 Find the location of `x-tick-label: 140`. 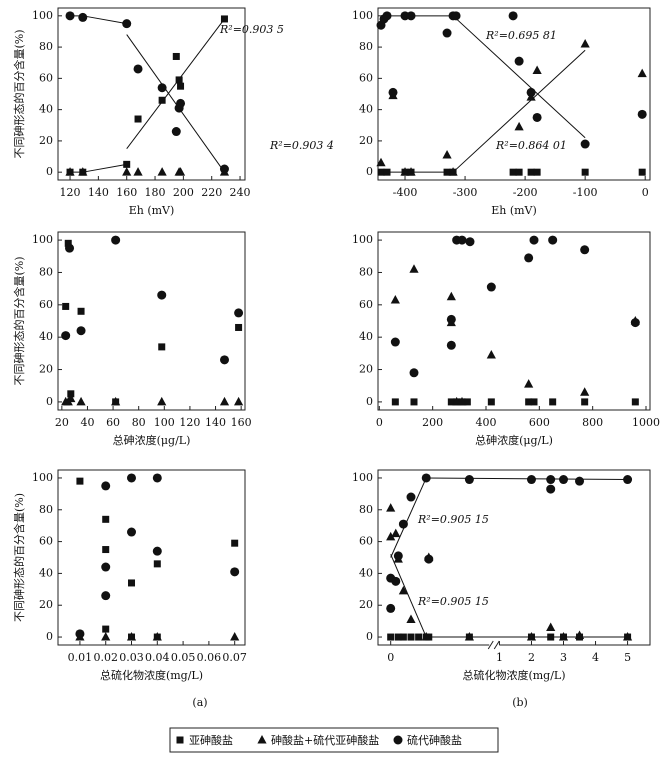

x-tick-label: 140 is located at coordinates (98, 192).